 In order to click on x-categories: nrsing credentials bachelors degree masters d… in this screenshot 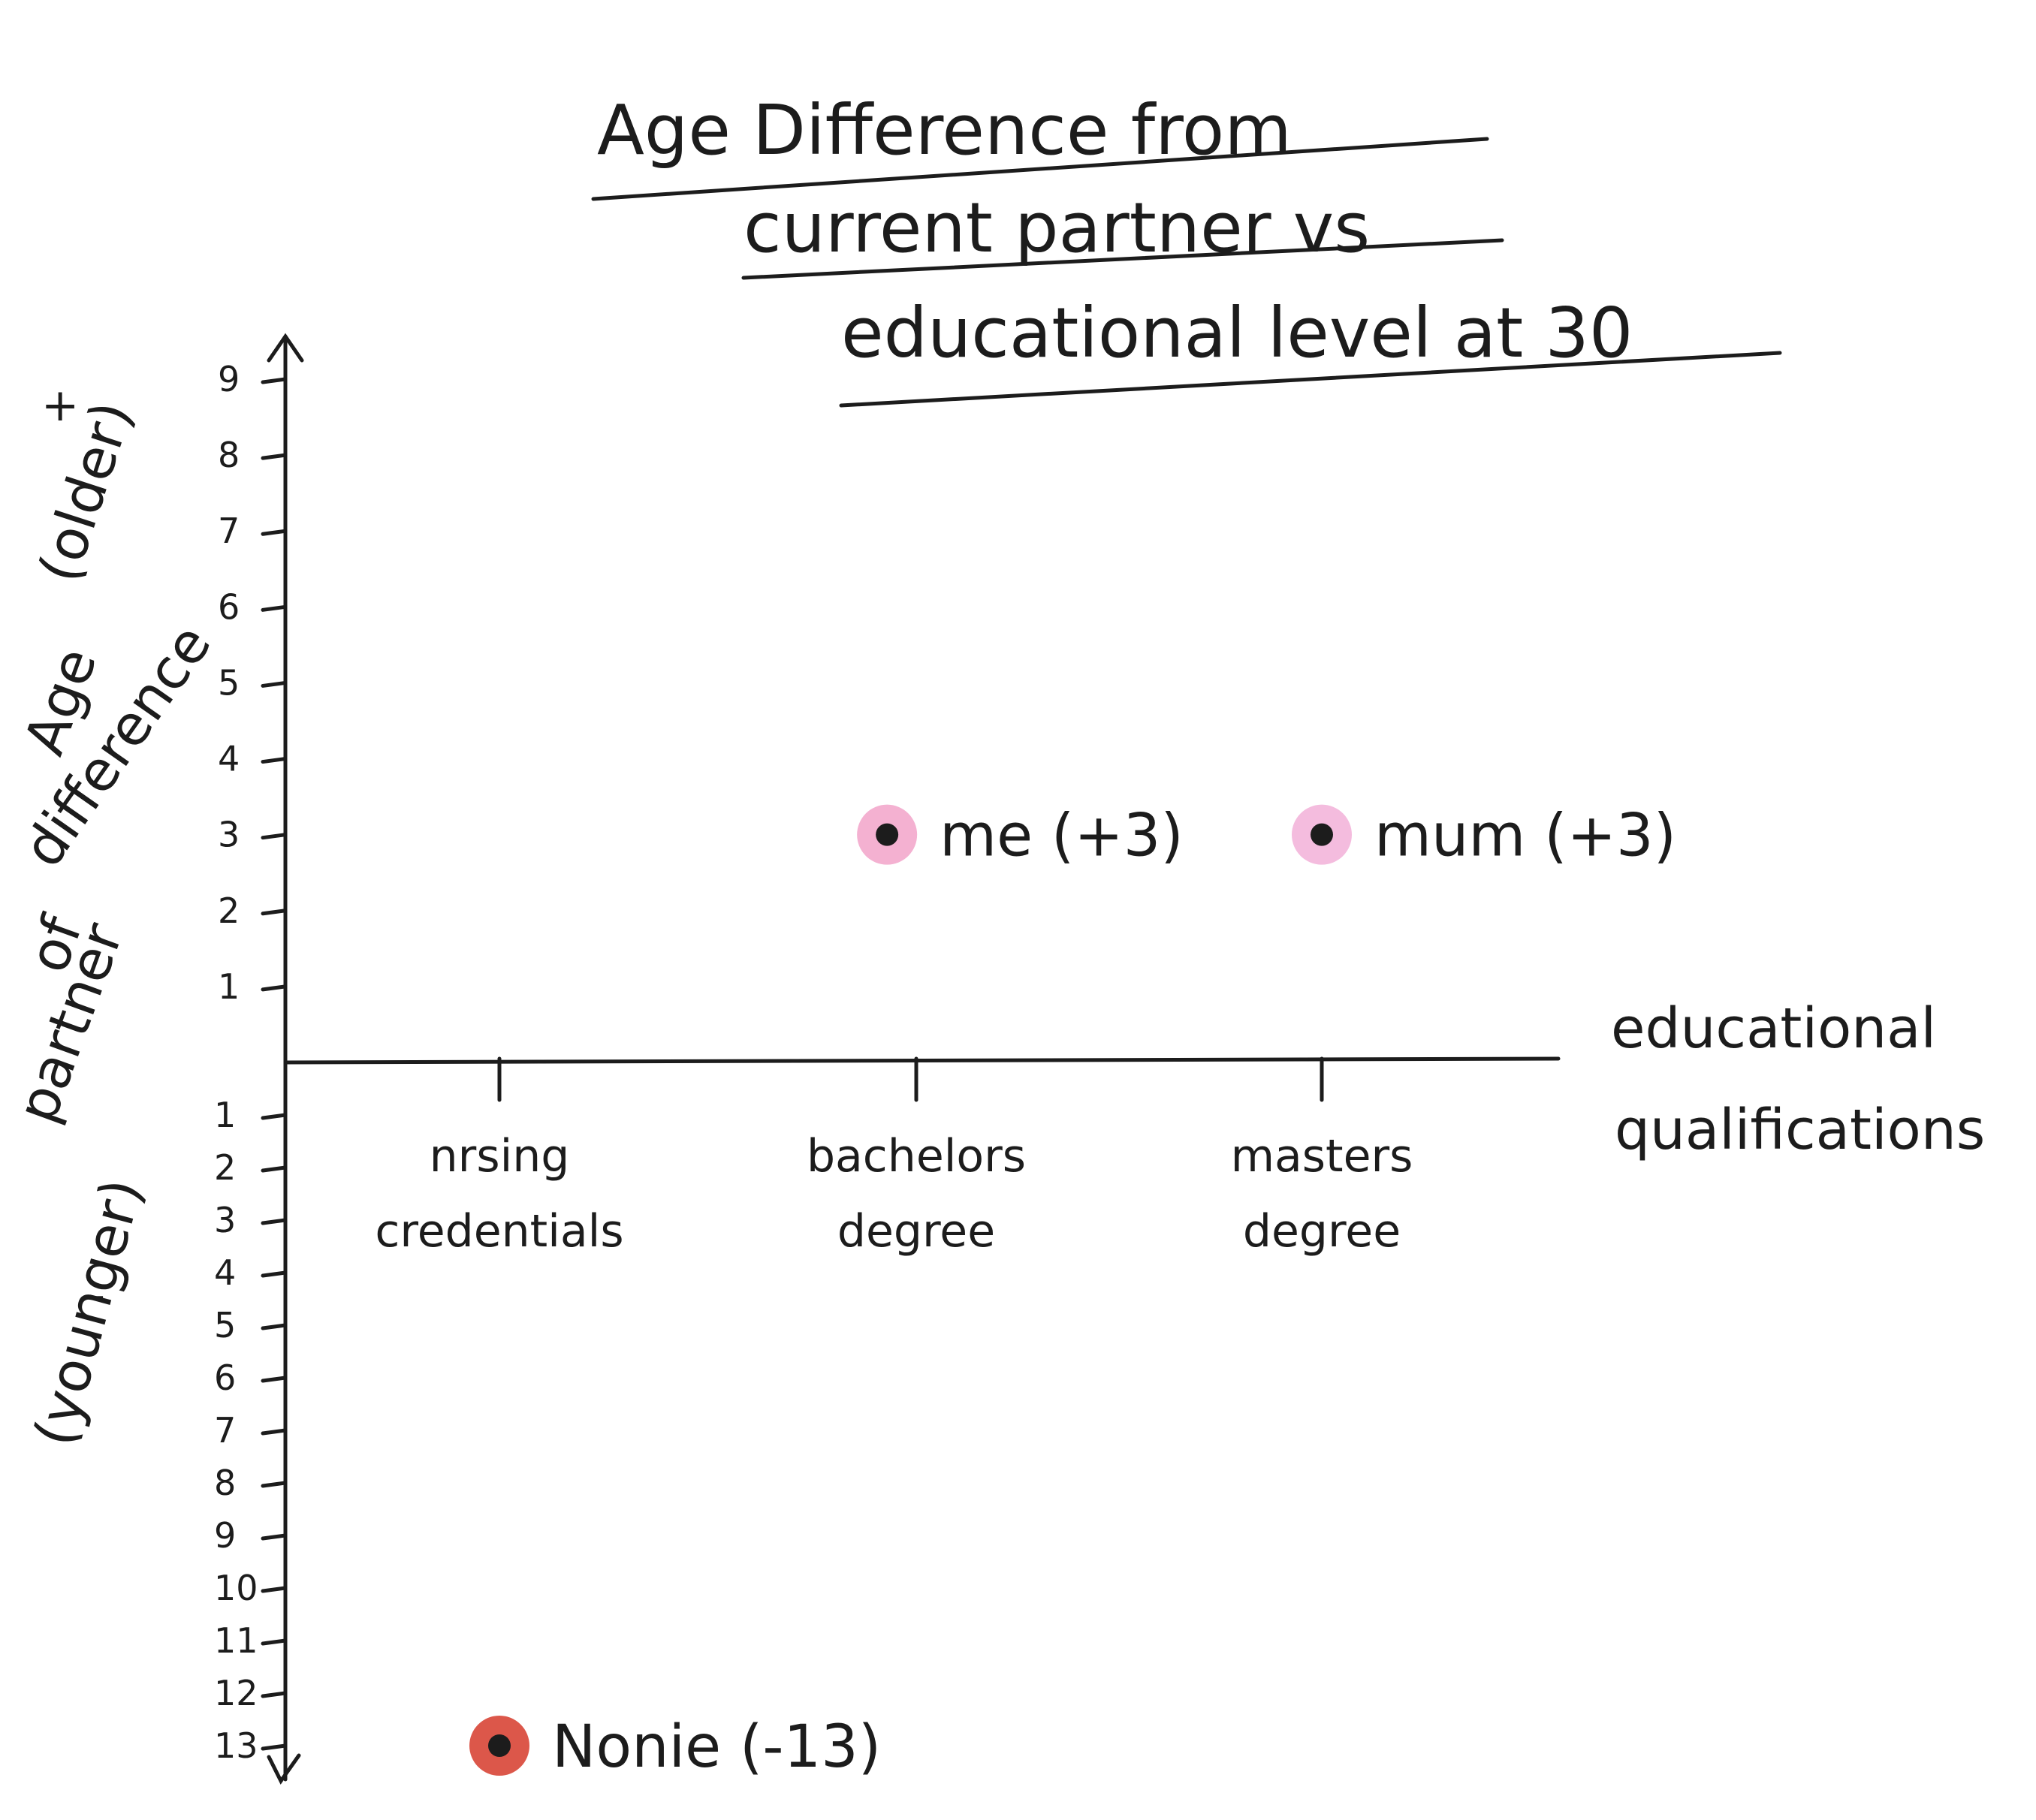, I will do `click(894, 1157)`.